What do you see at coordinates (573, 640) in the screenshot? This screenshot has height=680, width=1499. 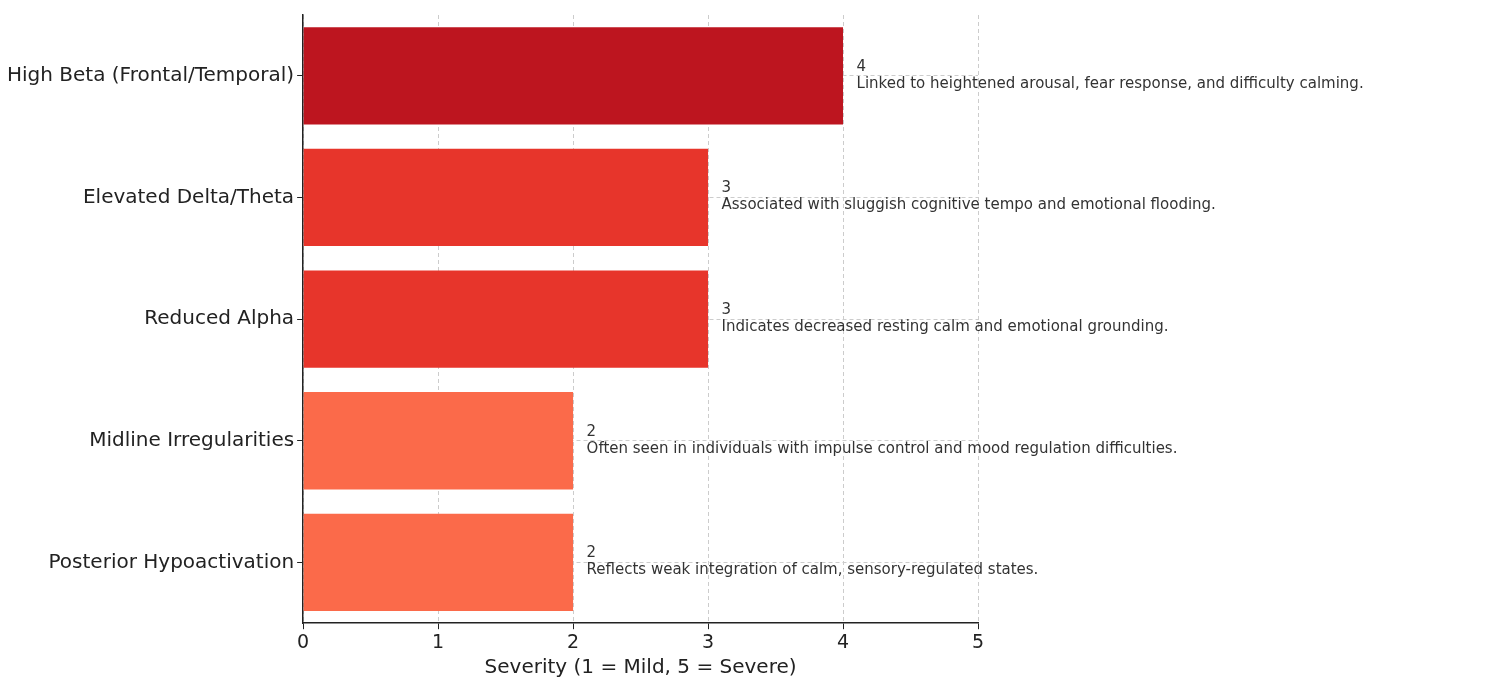 I see `x-tick-label: 2` at bounding box center [573, 640].